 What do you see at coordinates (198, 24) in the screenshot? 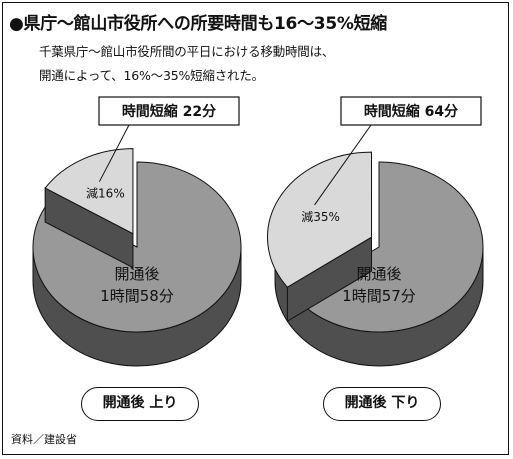
I see `figure-title: ●県庁〜館山市役所への所要時間も16〜35%短縮` at bounding box center [198, 24].